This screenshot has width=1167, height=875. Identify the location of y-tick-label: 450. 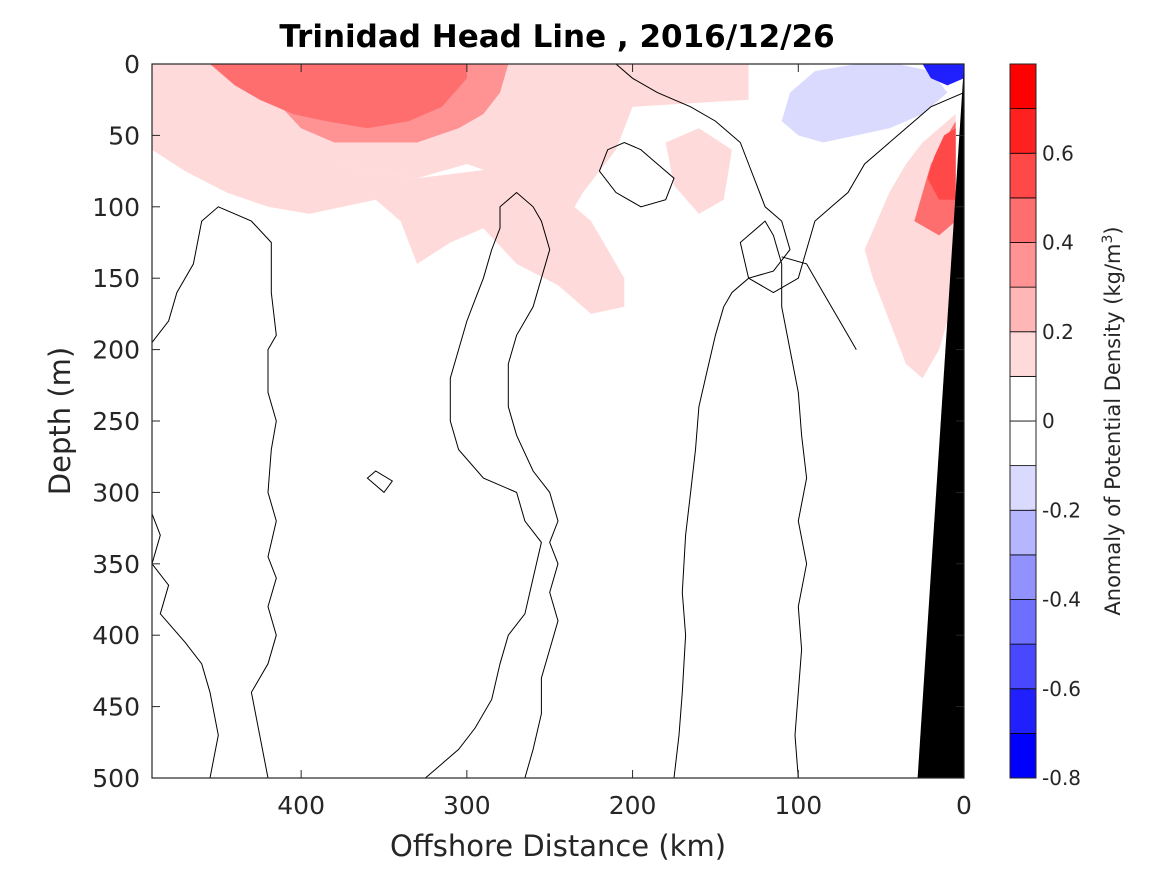
(116, 707).